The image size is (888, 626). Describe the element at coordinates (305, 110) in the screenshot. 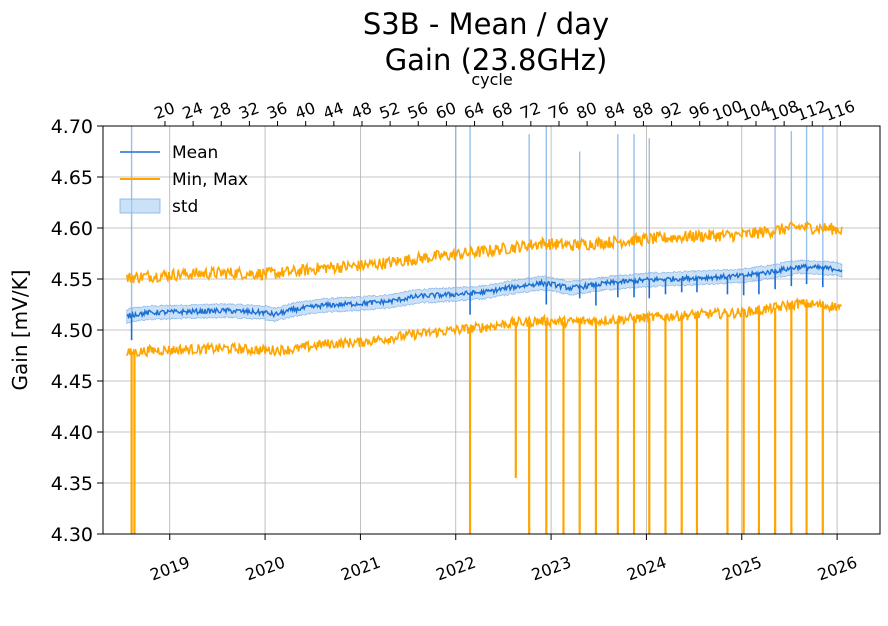

I see `cycle-tick-label: 40` at that location.